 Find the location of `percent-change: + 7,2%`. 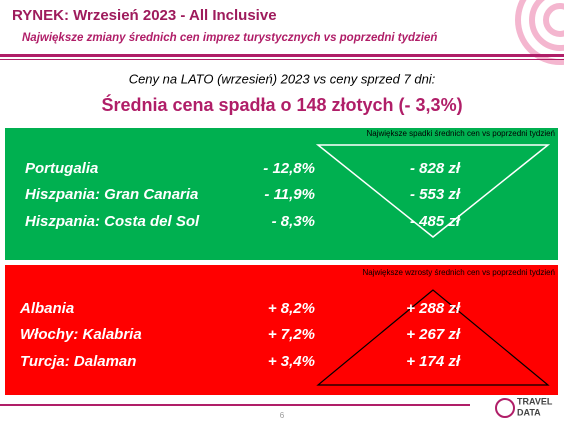

percent-change: + 7,2% is located at coordinates (291, 334).